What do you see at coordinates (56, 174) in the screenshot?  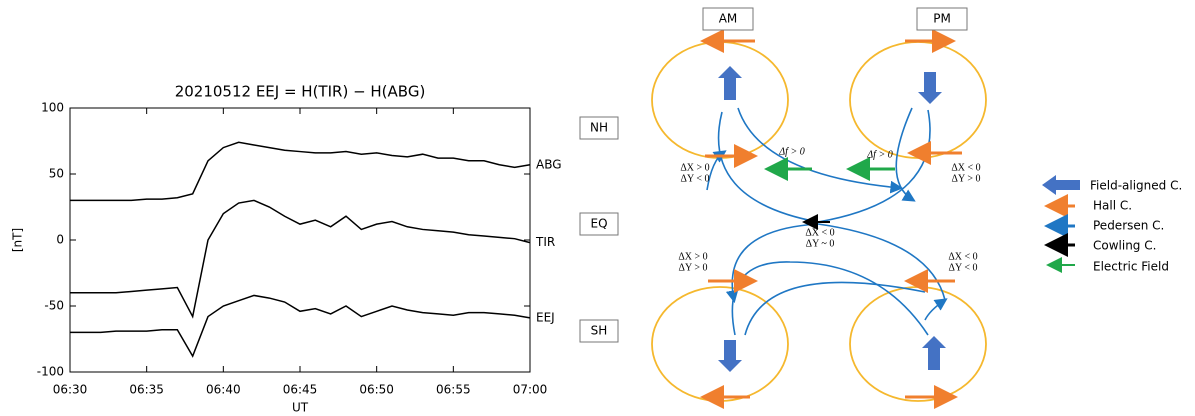 I see `y-tick-label: 50` at bounding box center [56, 174].